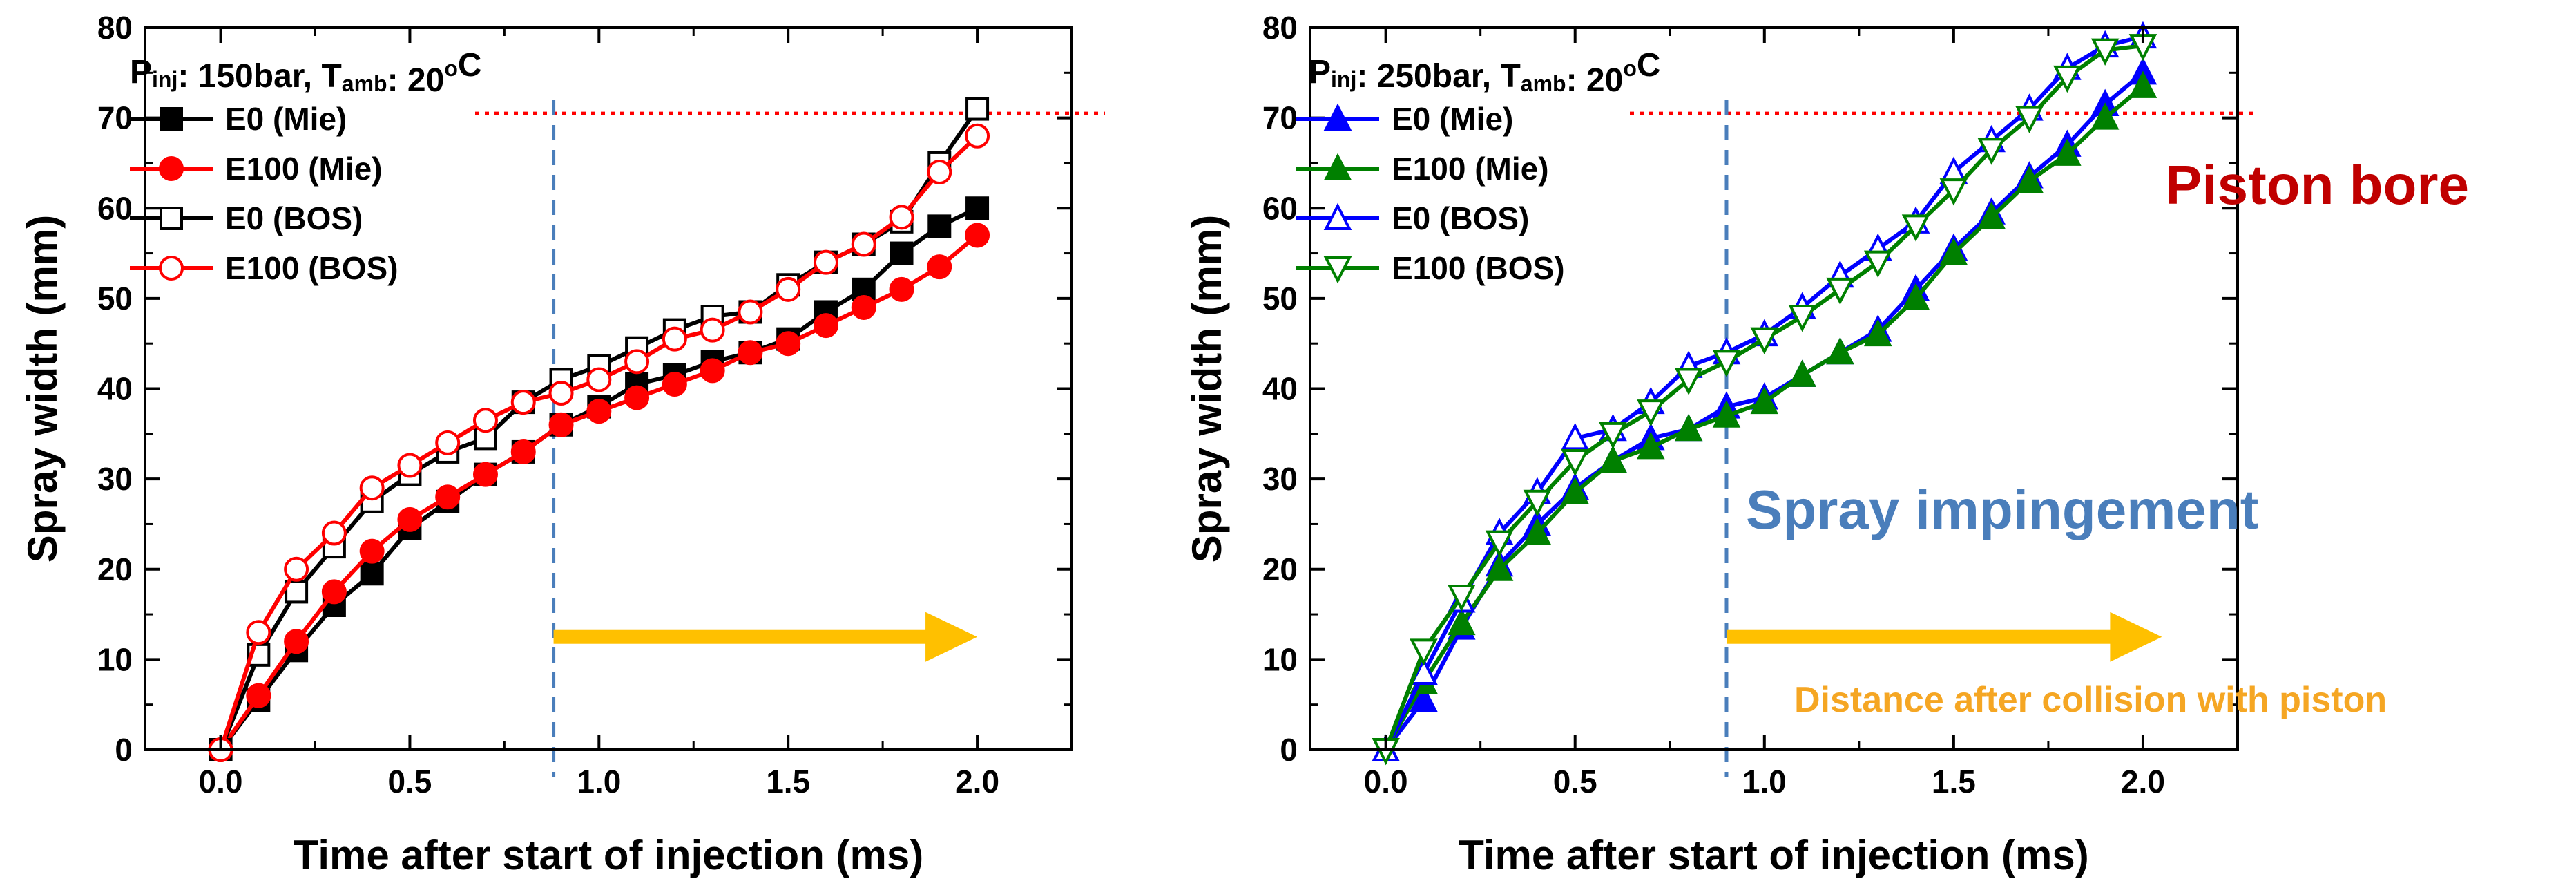 This screenshot has width=2576, height=890. What do you see at coordinates (416, 80) in the screenshot?
I see `condition-part: : 20` at bounding box center [416, 80].